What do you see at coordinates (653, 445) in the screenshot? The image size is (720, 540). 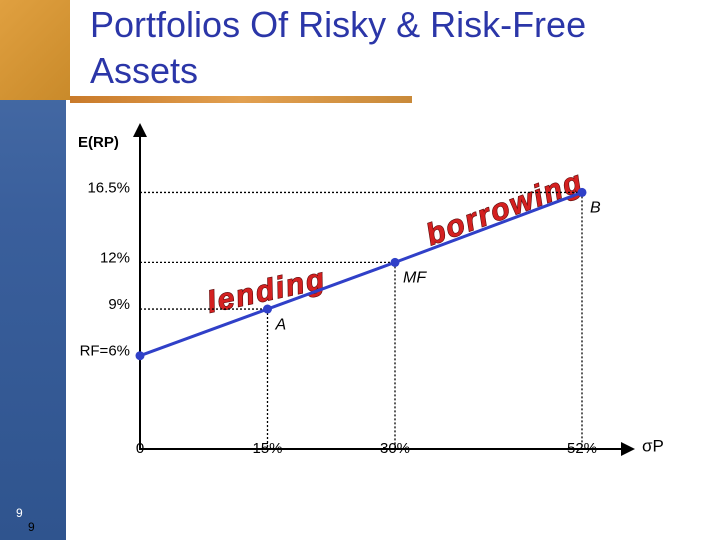 I see `x-axis-label: σP` at bounding box center [653, 445].